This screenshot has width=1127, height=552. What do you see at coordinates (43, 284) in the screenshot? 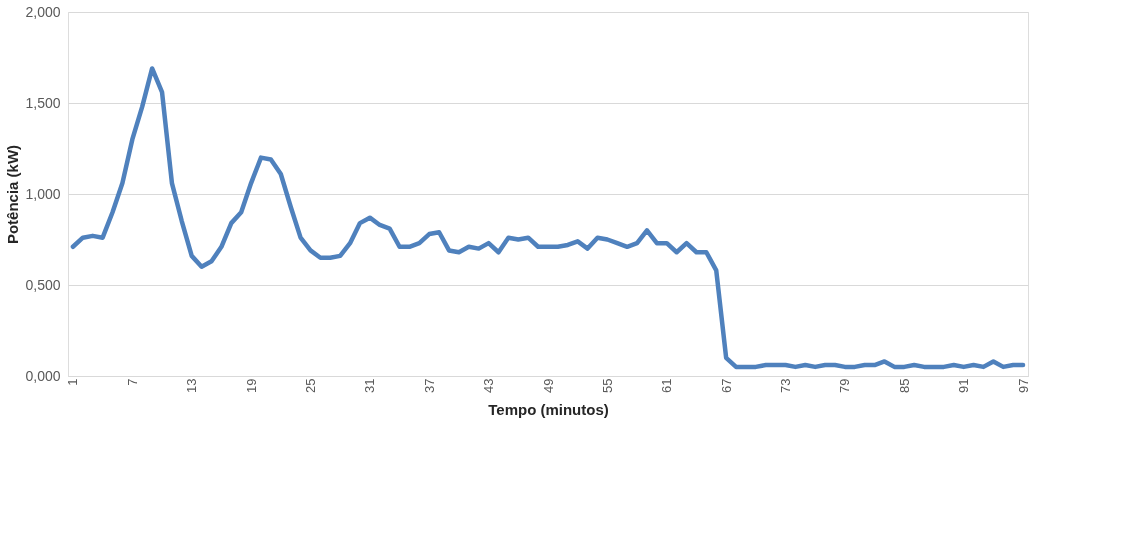
I see `y-tick-label: 0,500` at bounding box center [43, 284].